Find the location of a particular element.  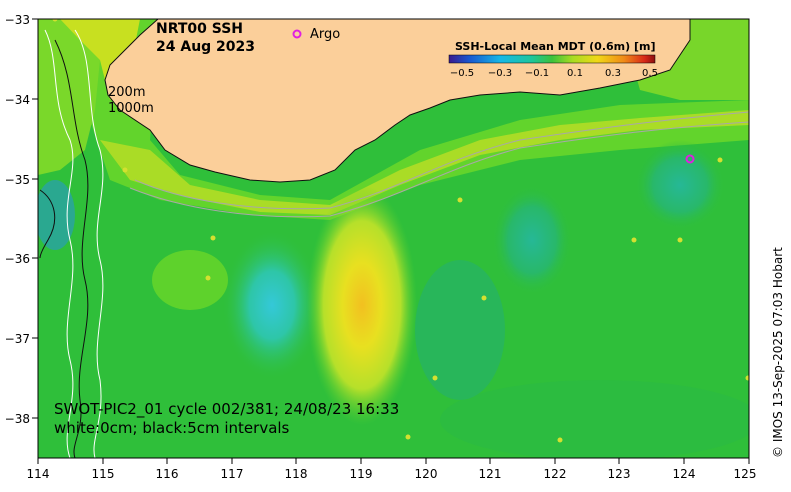

argo-legend-icon is located at coordinates (297, 34).